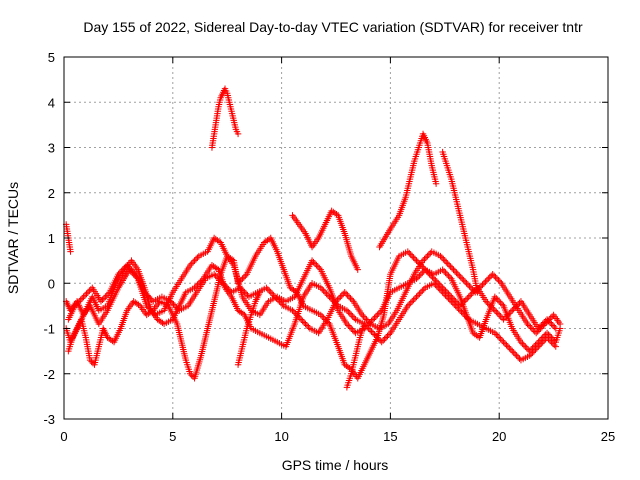 The image size is (640, 480). What do you see at coordinates (51, 283) in the screenshot?
I see `y-tick-label: 0` at bounding box center [51, 283].